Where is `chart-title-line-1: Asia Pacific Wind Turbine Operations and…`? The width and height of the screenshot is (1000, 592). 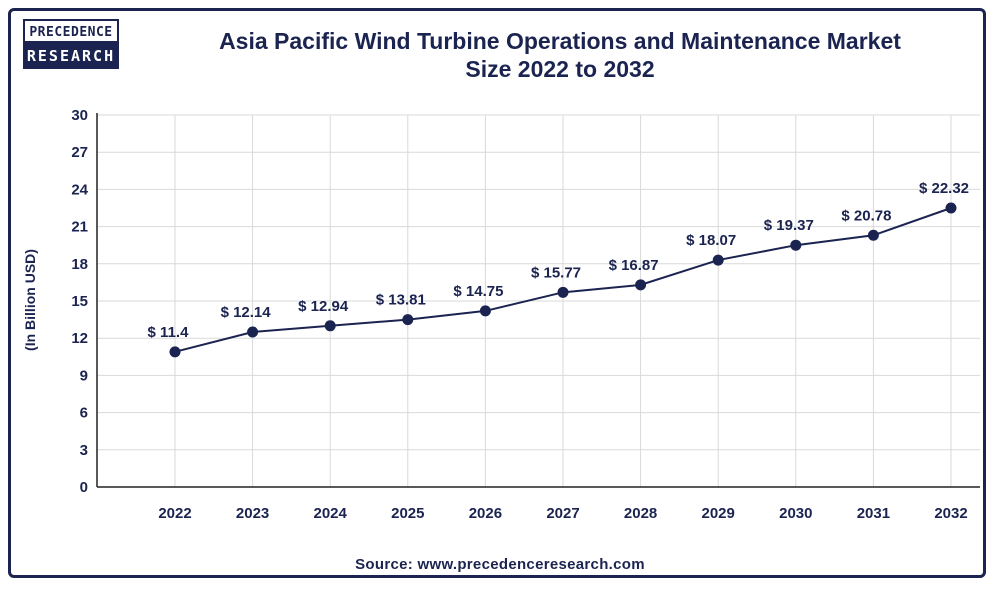
chart-title-line-1: Asia Pacific Wind Turbine Operations and… is located at coordinates (560, 41).